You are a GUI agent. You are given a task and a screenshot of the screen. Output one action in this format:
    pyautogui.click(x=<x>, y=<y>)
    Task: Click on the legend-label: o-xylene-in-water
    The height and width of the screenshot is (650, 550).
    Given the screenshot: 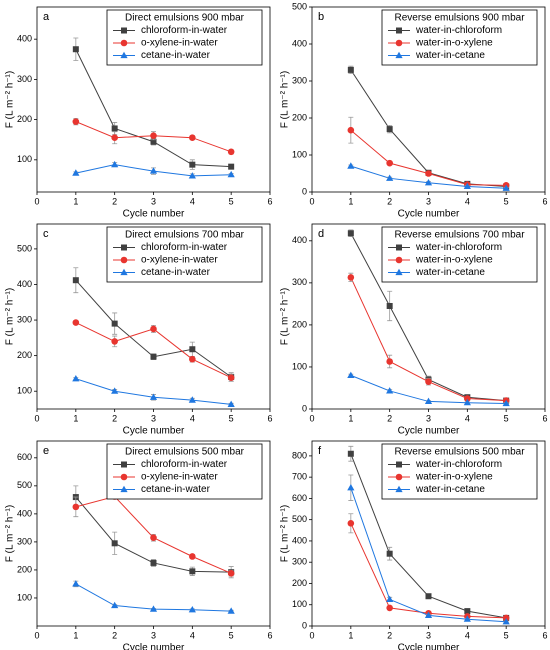 What is the action you would take?
    pyautogui.click(x=179, y=477)
    